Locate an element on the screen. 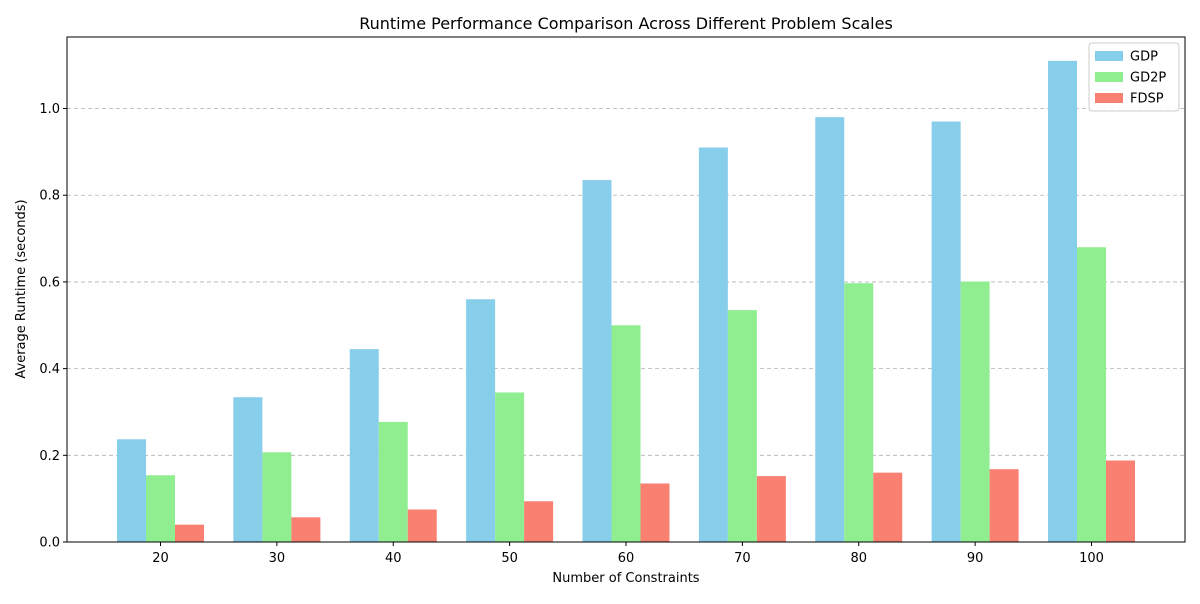 Image resolution: width=1200 pixels, height=604 pixels. x-tick-label: 70 is located at coordinates (742, 558).